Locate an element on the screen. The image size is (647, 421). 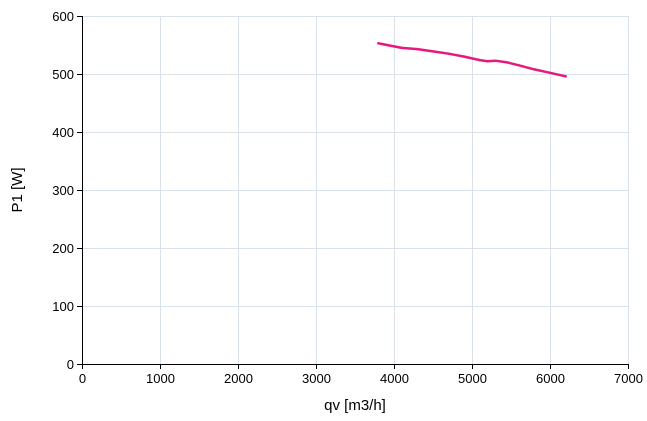
y-axis-title: P1 [W] is located at coordinates (17, 189).